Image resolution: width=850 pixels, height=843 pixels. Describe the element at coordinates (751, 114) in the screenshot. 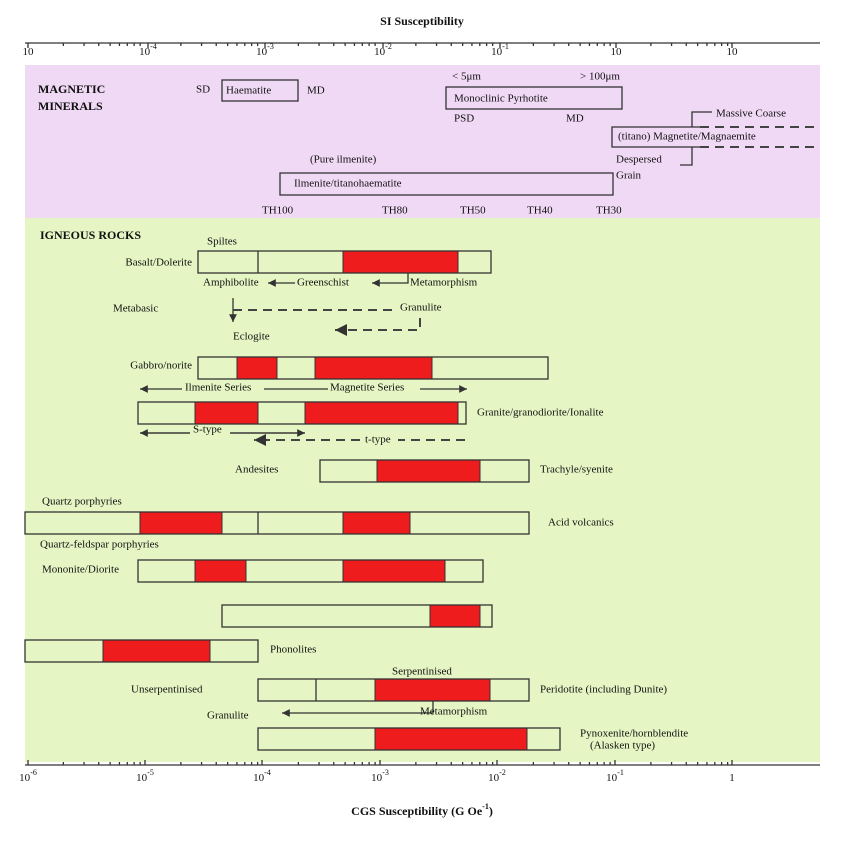

I see `label: Massive Coarse` at that location.